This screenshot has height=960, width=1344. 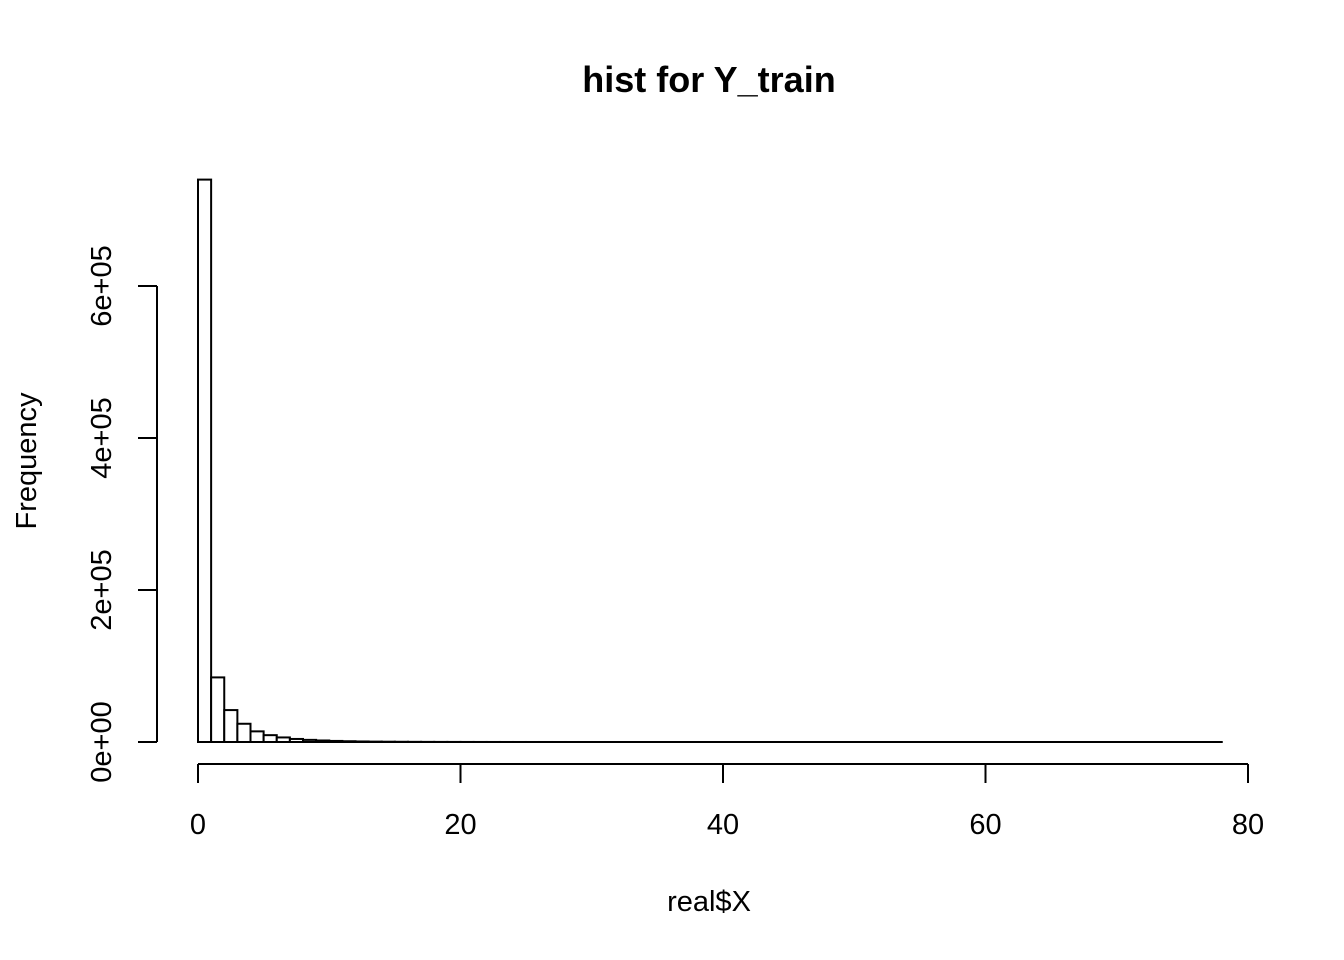 I want to click on x-tick-label: 20, so click(x=460, y=825).